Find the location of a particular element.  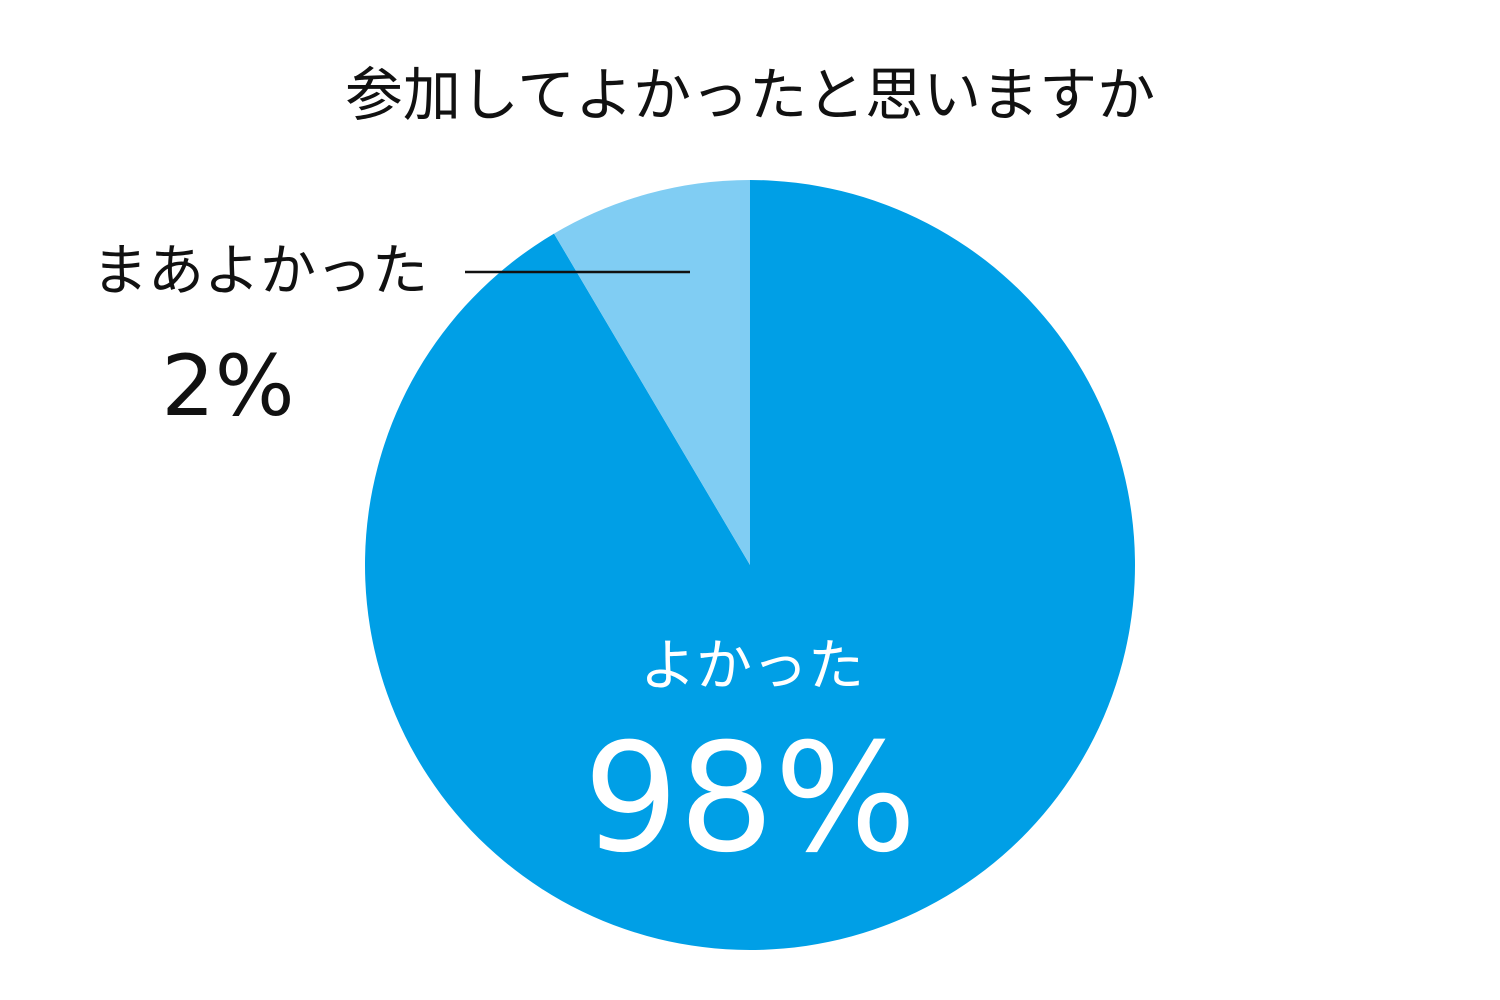

slice-label-maa-yokatta: まあよかった is located at coordinates (260, 271).